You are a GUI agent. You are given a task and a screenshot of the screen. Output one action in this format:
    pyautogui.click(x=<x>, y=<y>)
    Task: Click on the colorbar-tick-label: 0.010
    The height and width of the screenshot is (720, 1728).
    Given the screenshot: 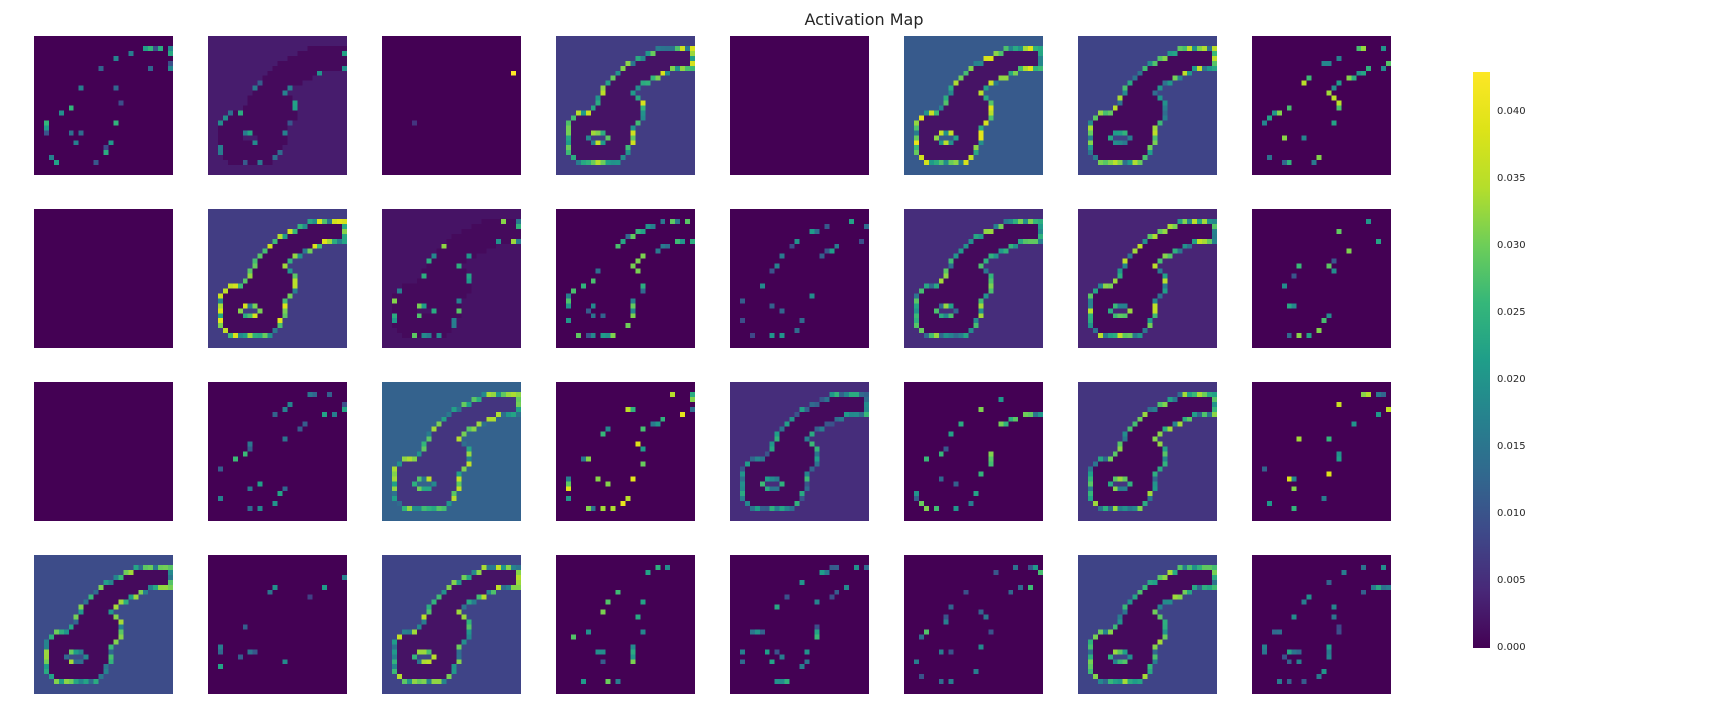 What is the action you would take?
    pyautogui.click(x=1511, y=514)
    